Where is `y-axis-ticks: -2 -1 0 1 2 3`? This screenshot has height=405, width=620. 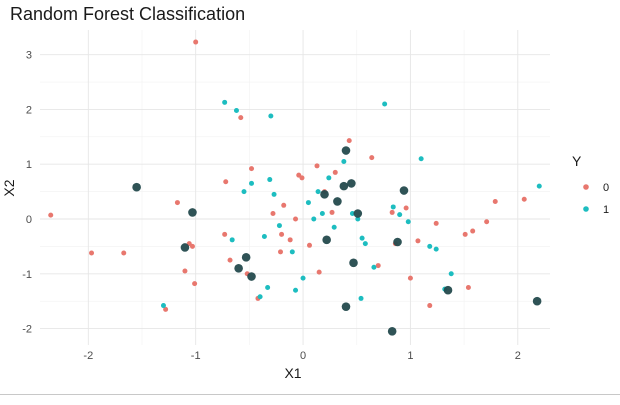
y-axis-ticks: -2 -1 0 1 2 3 is located at coordinates (27, 193).